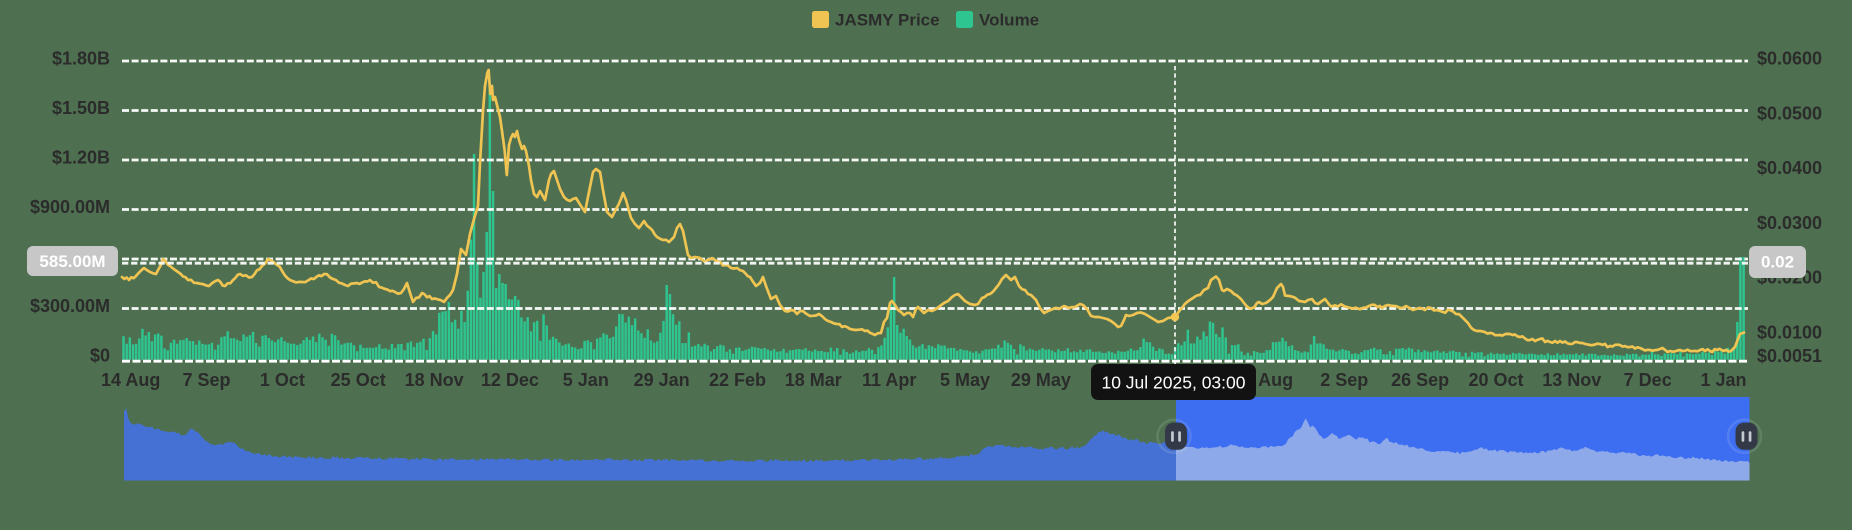 This screenshot has width=1852, height=530. Describe the element at coordinates (1173, 383) in the screenshot. I see `svg-text: 10 Jul 2025, 03:00` at that location.